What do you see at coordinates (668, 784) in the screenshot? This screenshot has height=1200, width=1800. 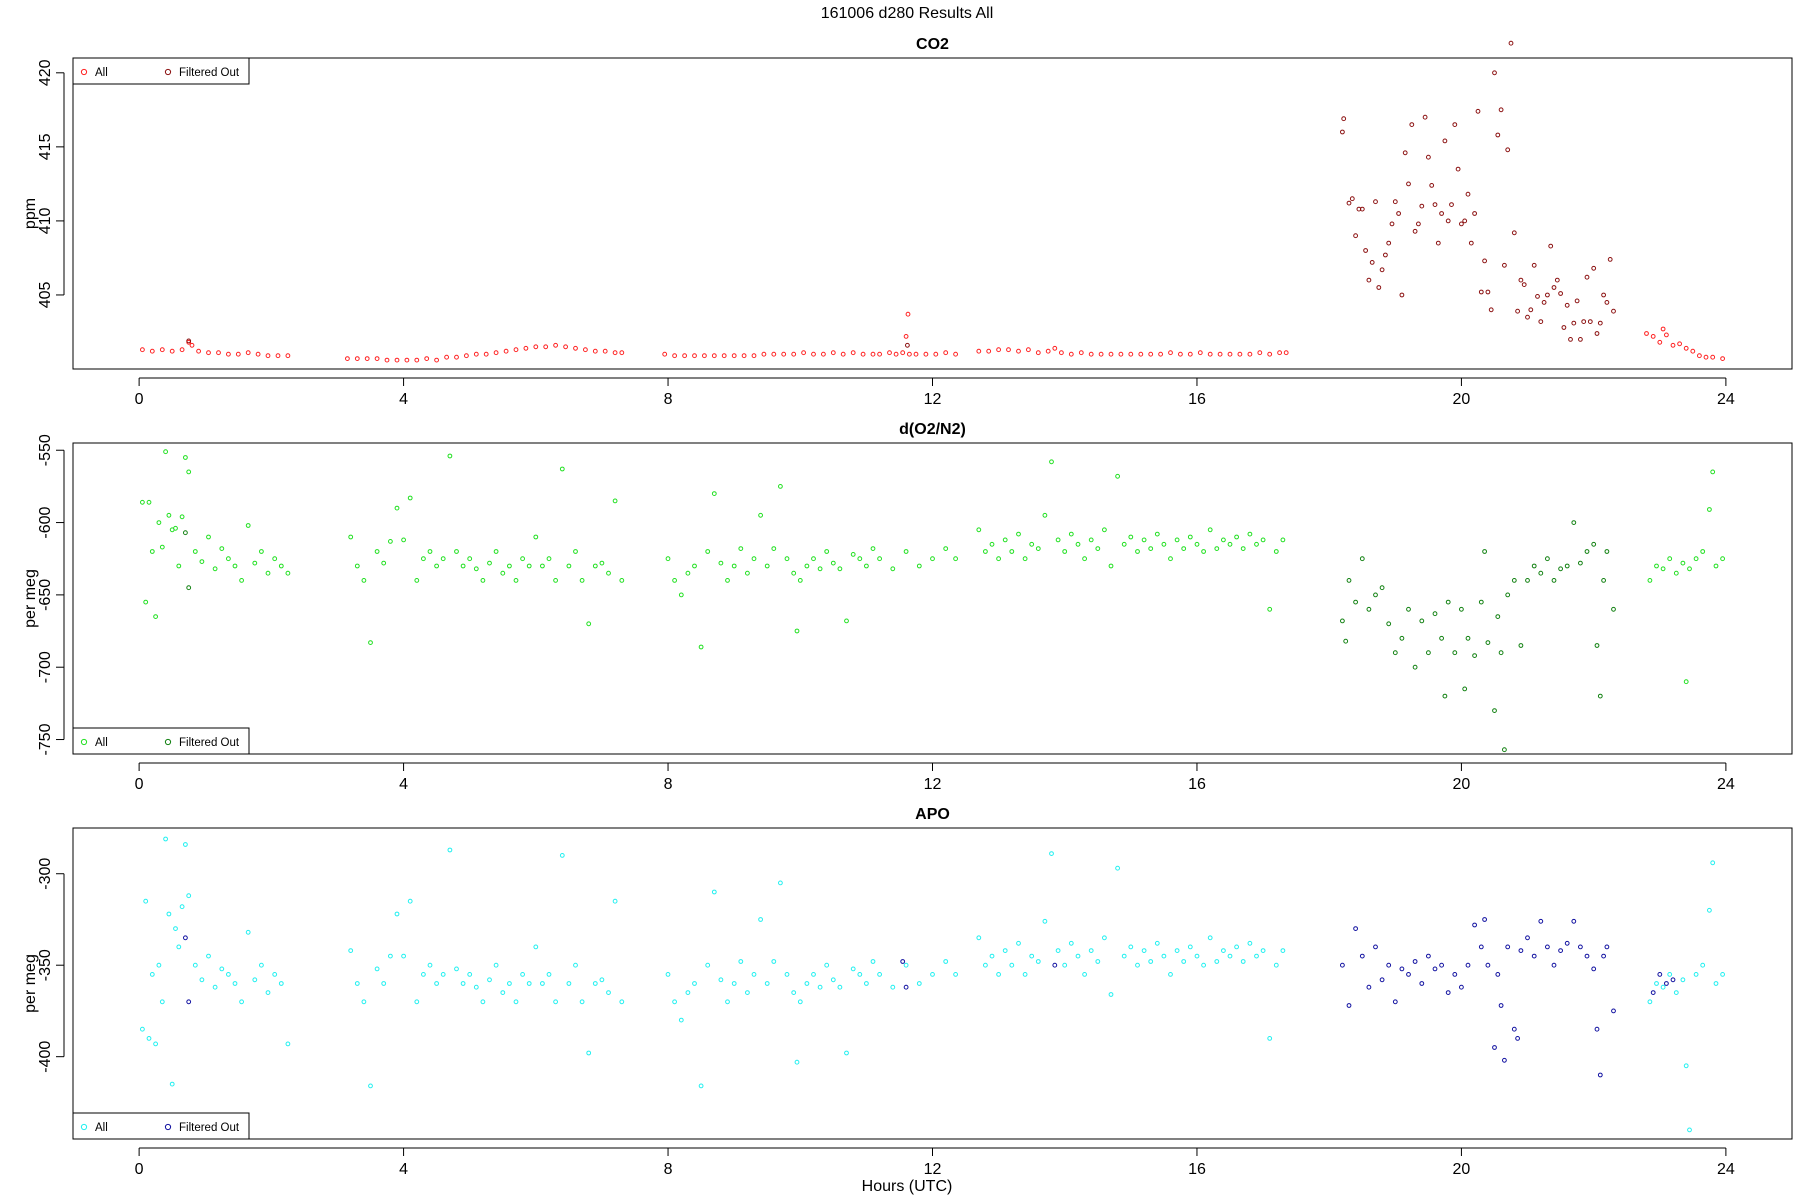 I see `x-tick-label: 8` at bounding box center [668, 784].